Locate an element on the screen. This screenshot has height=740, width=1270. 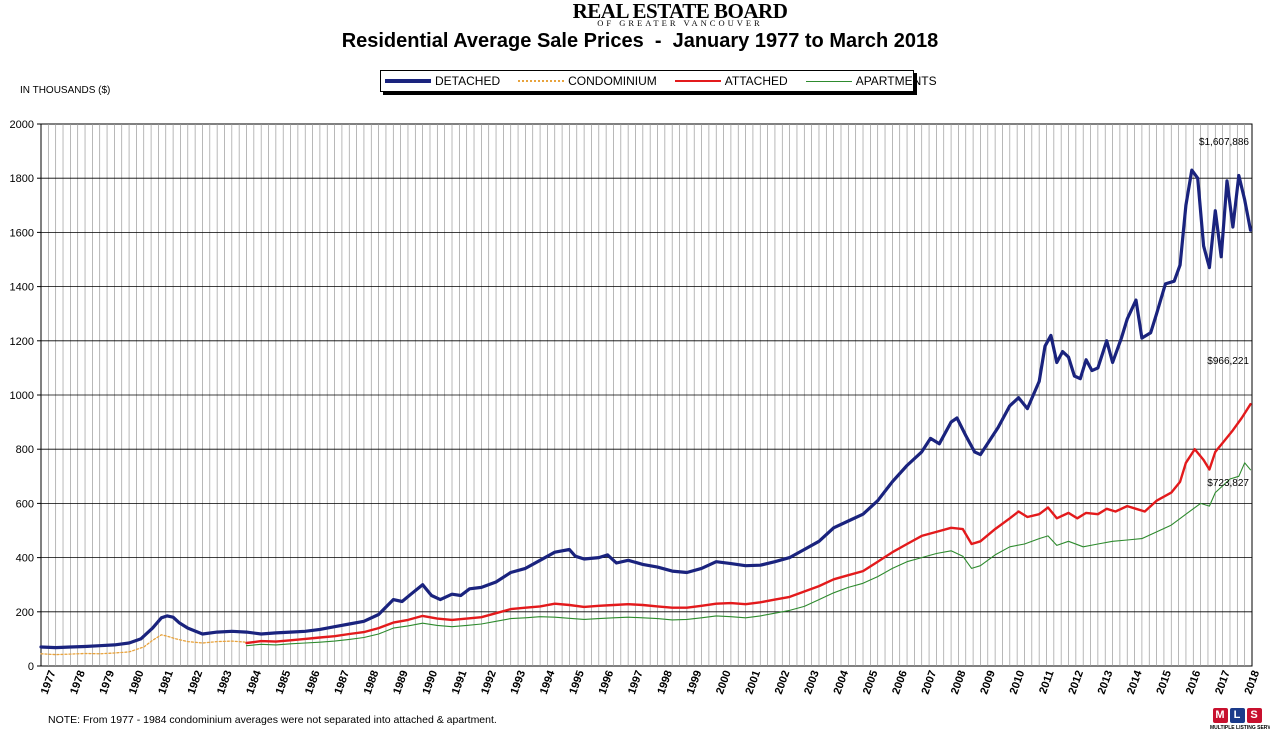
legend-label-attached: ATTACHED is located at coordinates (756, 81).